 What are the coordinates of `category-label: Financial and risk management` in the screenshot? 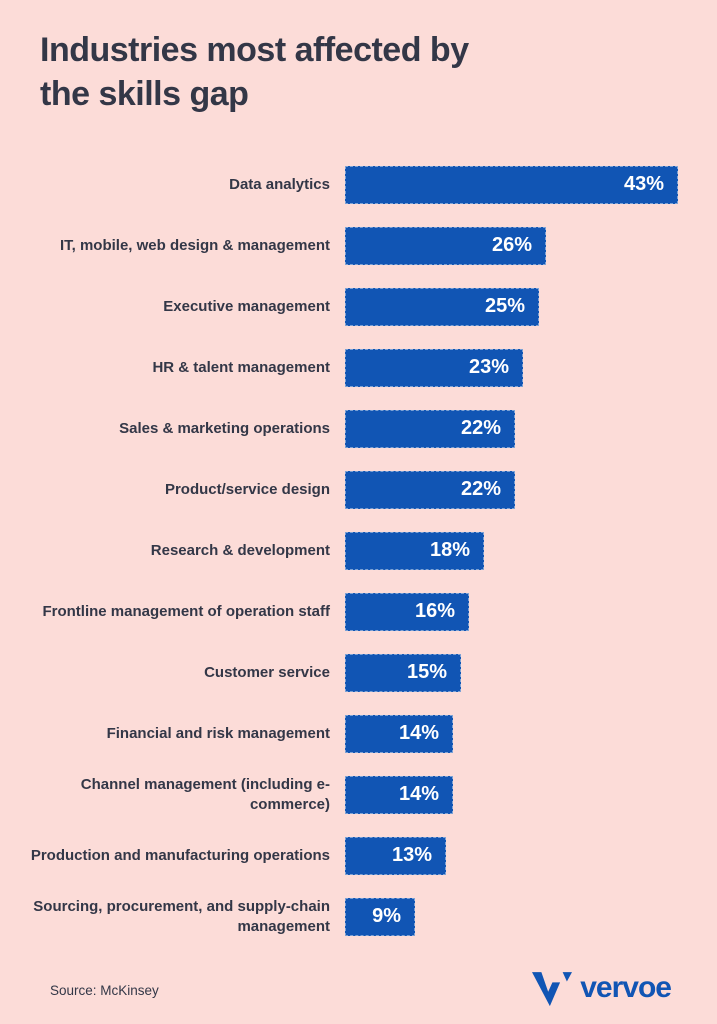 It's located at (218, 734).